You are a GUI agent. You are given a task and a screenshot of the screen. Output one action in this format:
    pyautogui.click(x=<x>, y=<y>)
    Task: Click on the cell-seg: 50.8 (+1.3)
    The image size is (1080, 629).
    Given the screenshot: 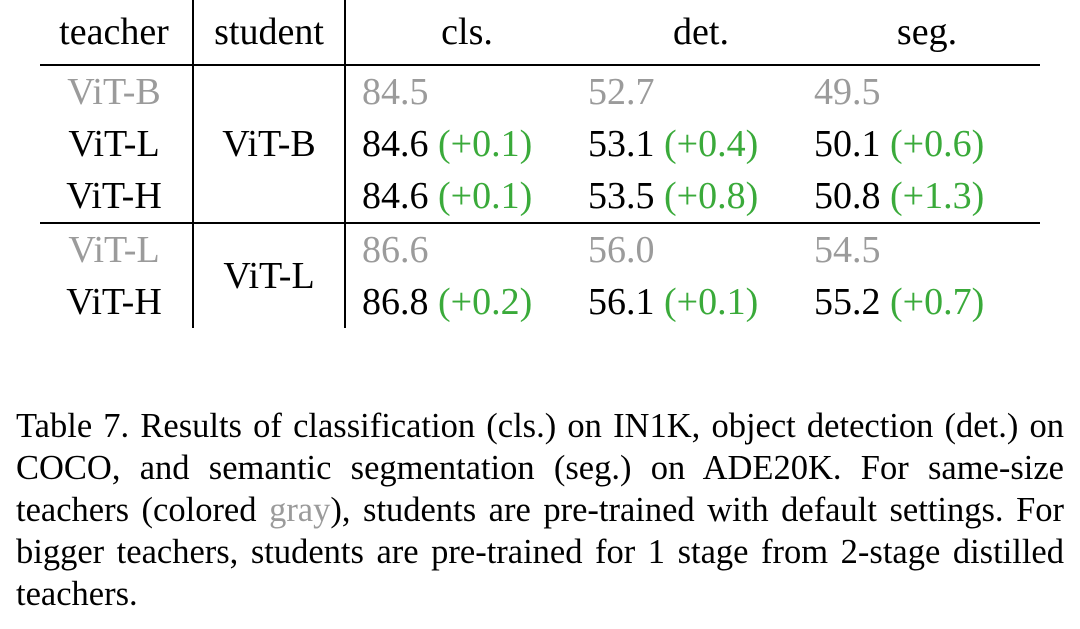 What is the action you would take?
    pyautogui.click(x=927, y=197)
    